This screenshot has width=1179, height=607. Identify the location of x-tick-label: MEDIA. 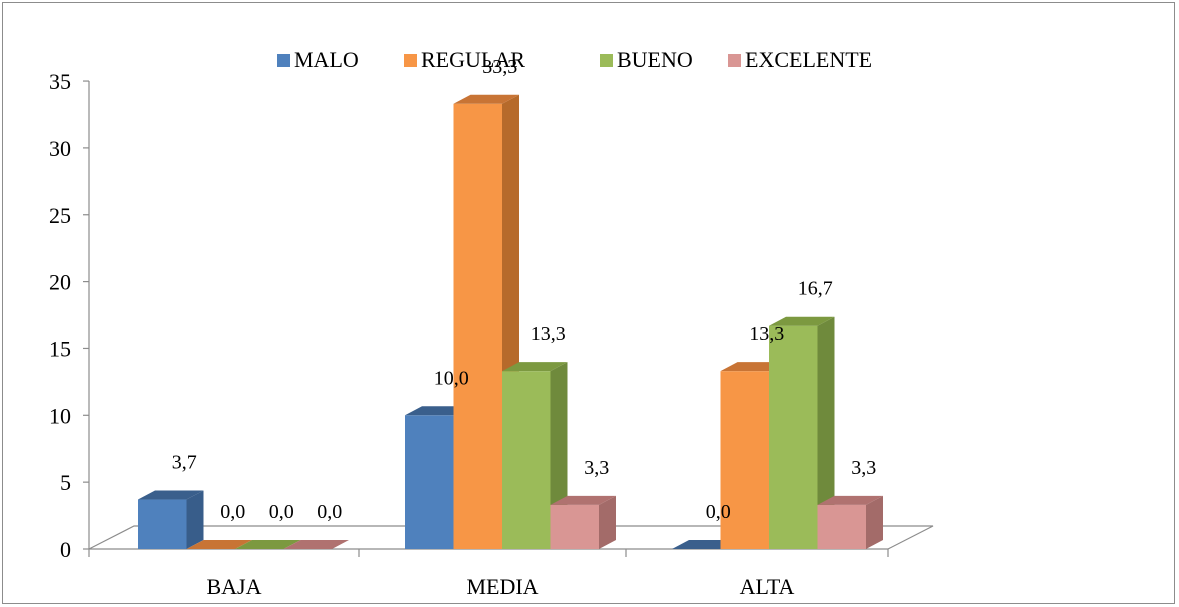
(502, 586).